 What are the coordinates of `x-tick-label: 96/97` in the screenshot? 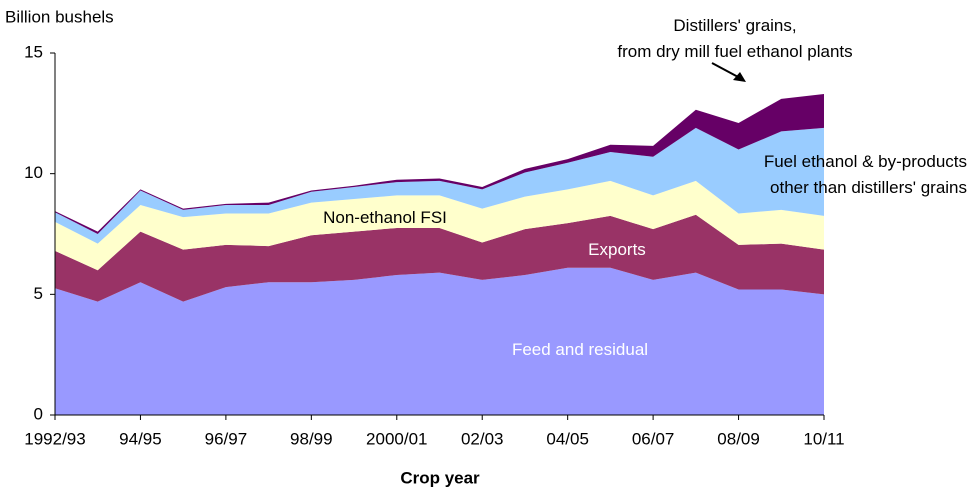 It's located at (226, 438).